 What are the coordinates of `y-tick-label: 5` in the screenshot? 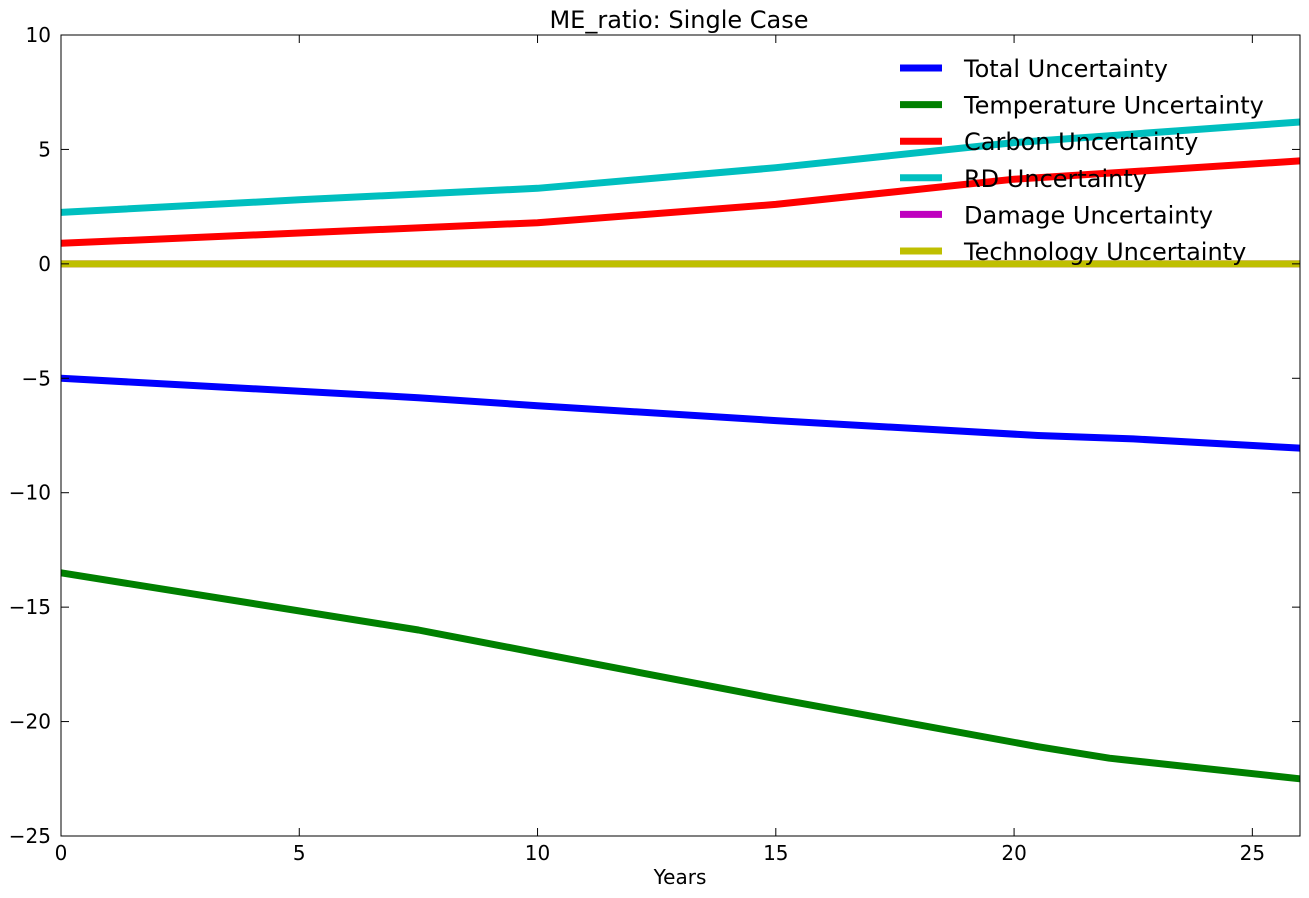 It's located at (44, 149).